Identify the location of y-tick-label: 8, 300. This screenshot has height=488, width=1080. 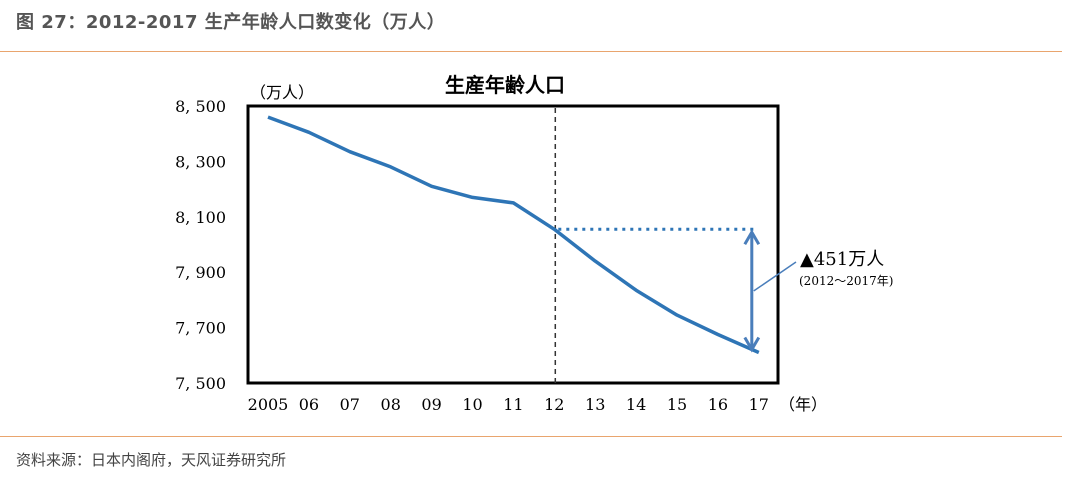
(200, 161).